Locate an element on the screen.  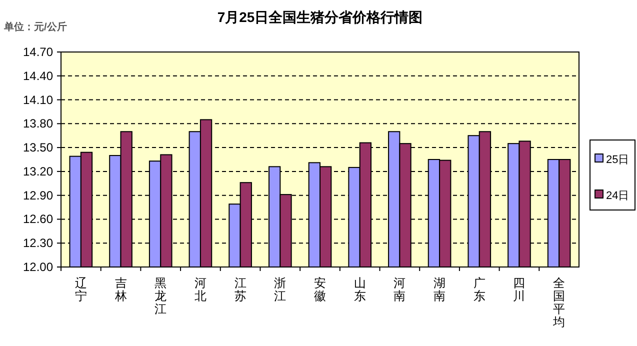
y-tick-label: 12.60 is located at coordinates (38, 219).